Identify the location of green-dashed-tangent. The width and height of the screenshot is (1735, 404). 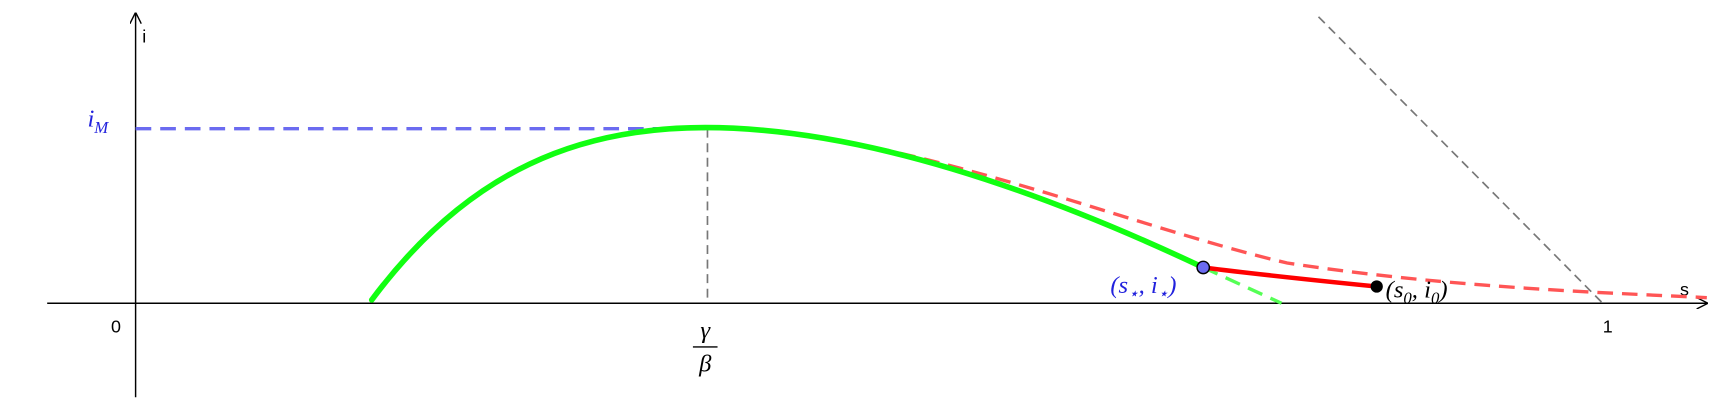
(1242, 285).